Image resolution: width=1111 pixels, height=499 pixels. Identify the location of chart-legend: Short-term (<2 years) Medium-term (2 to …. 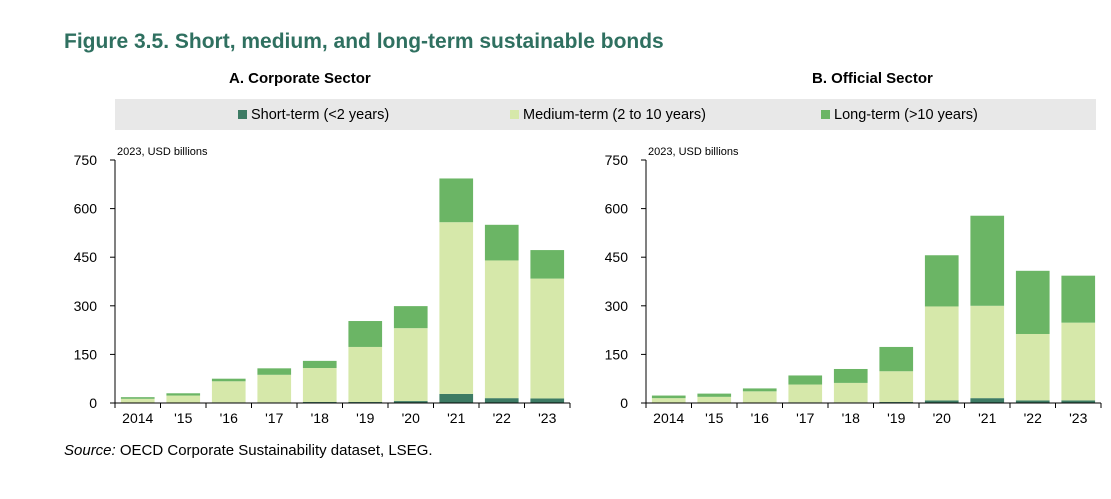
(605, 114).